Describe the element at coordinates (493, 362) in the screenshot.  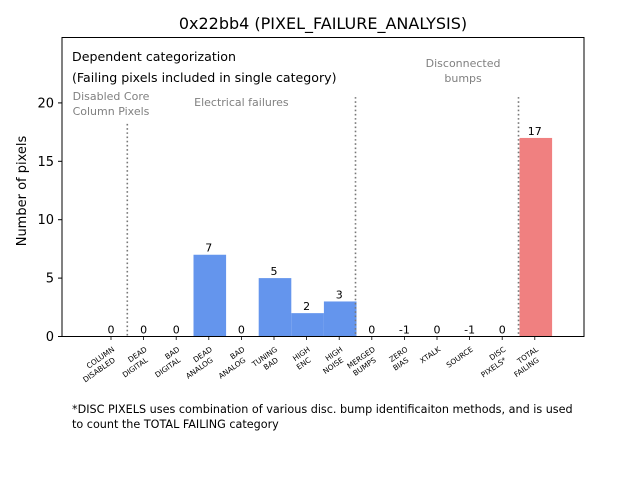
I see `x-tick-label: DISCPIXELS*` at that location.